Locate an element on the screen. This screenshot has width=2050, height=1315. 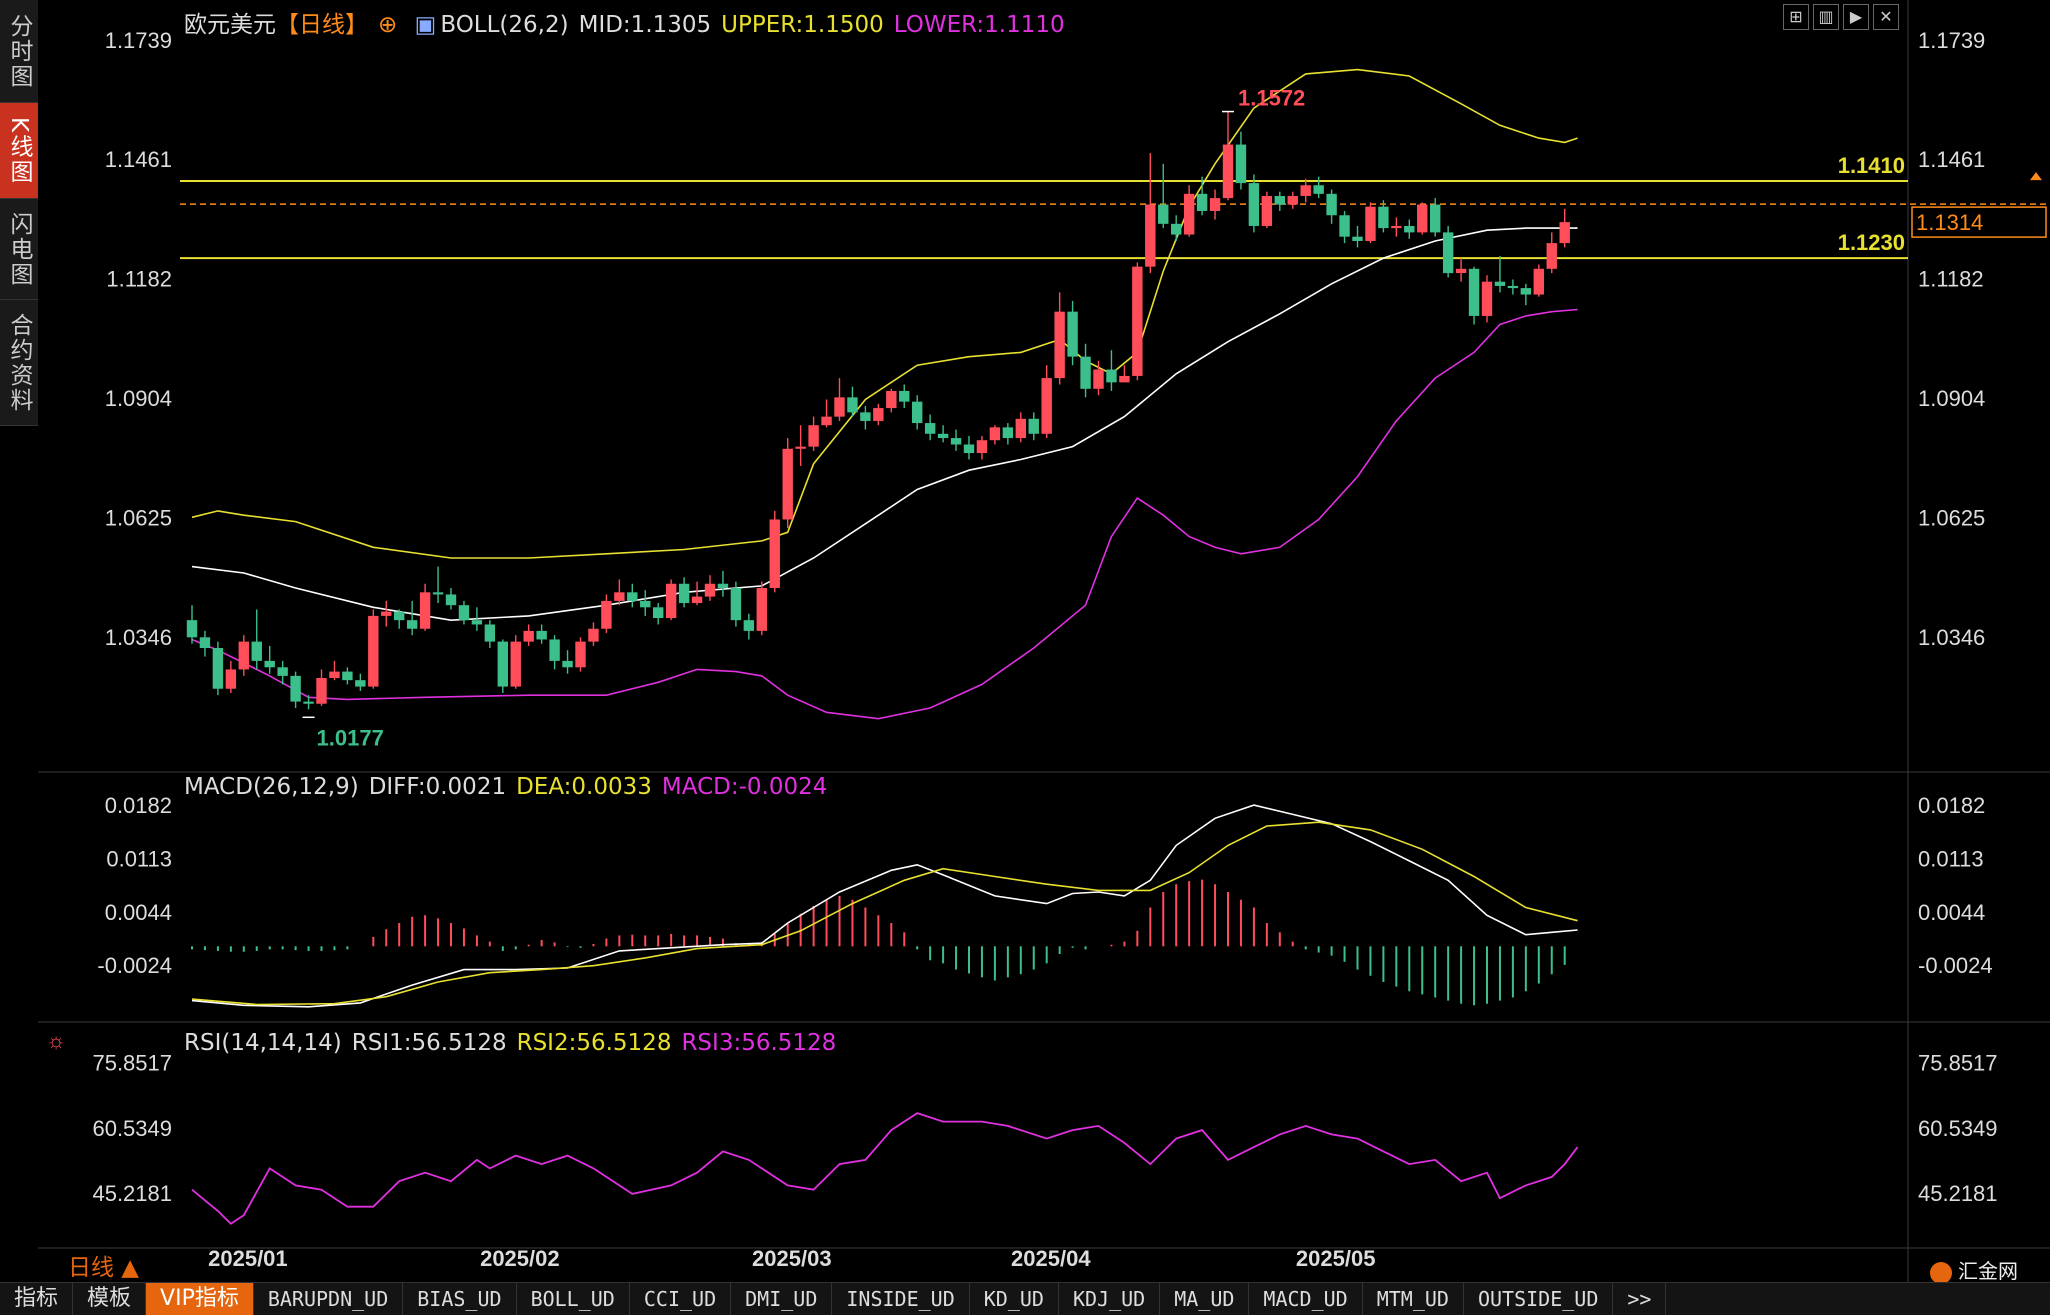
boll-name: BOLL(26,2) is located at coordinates (504, 25).